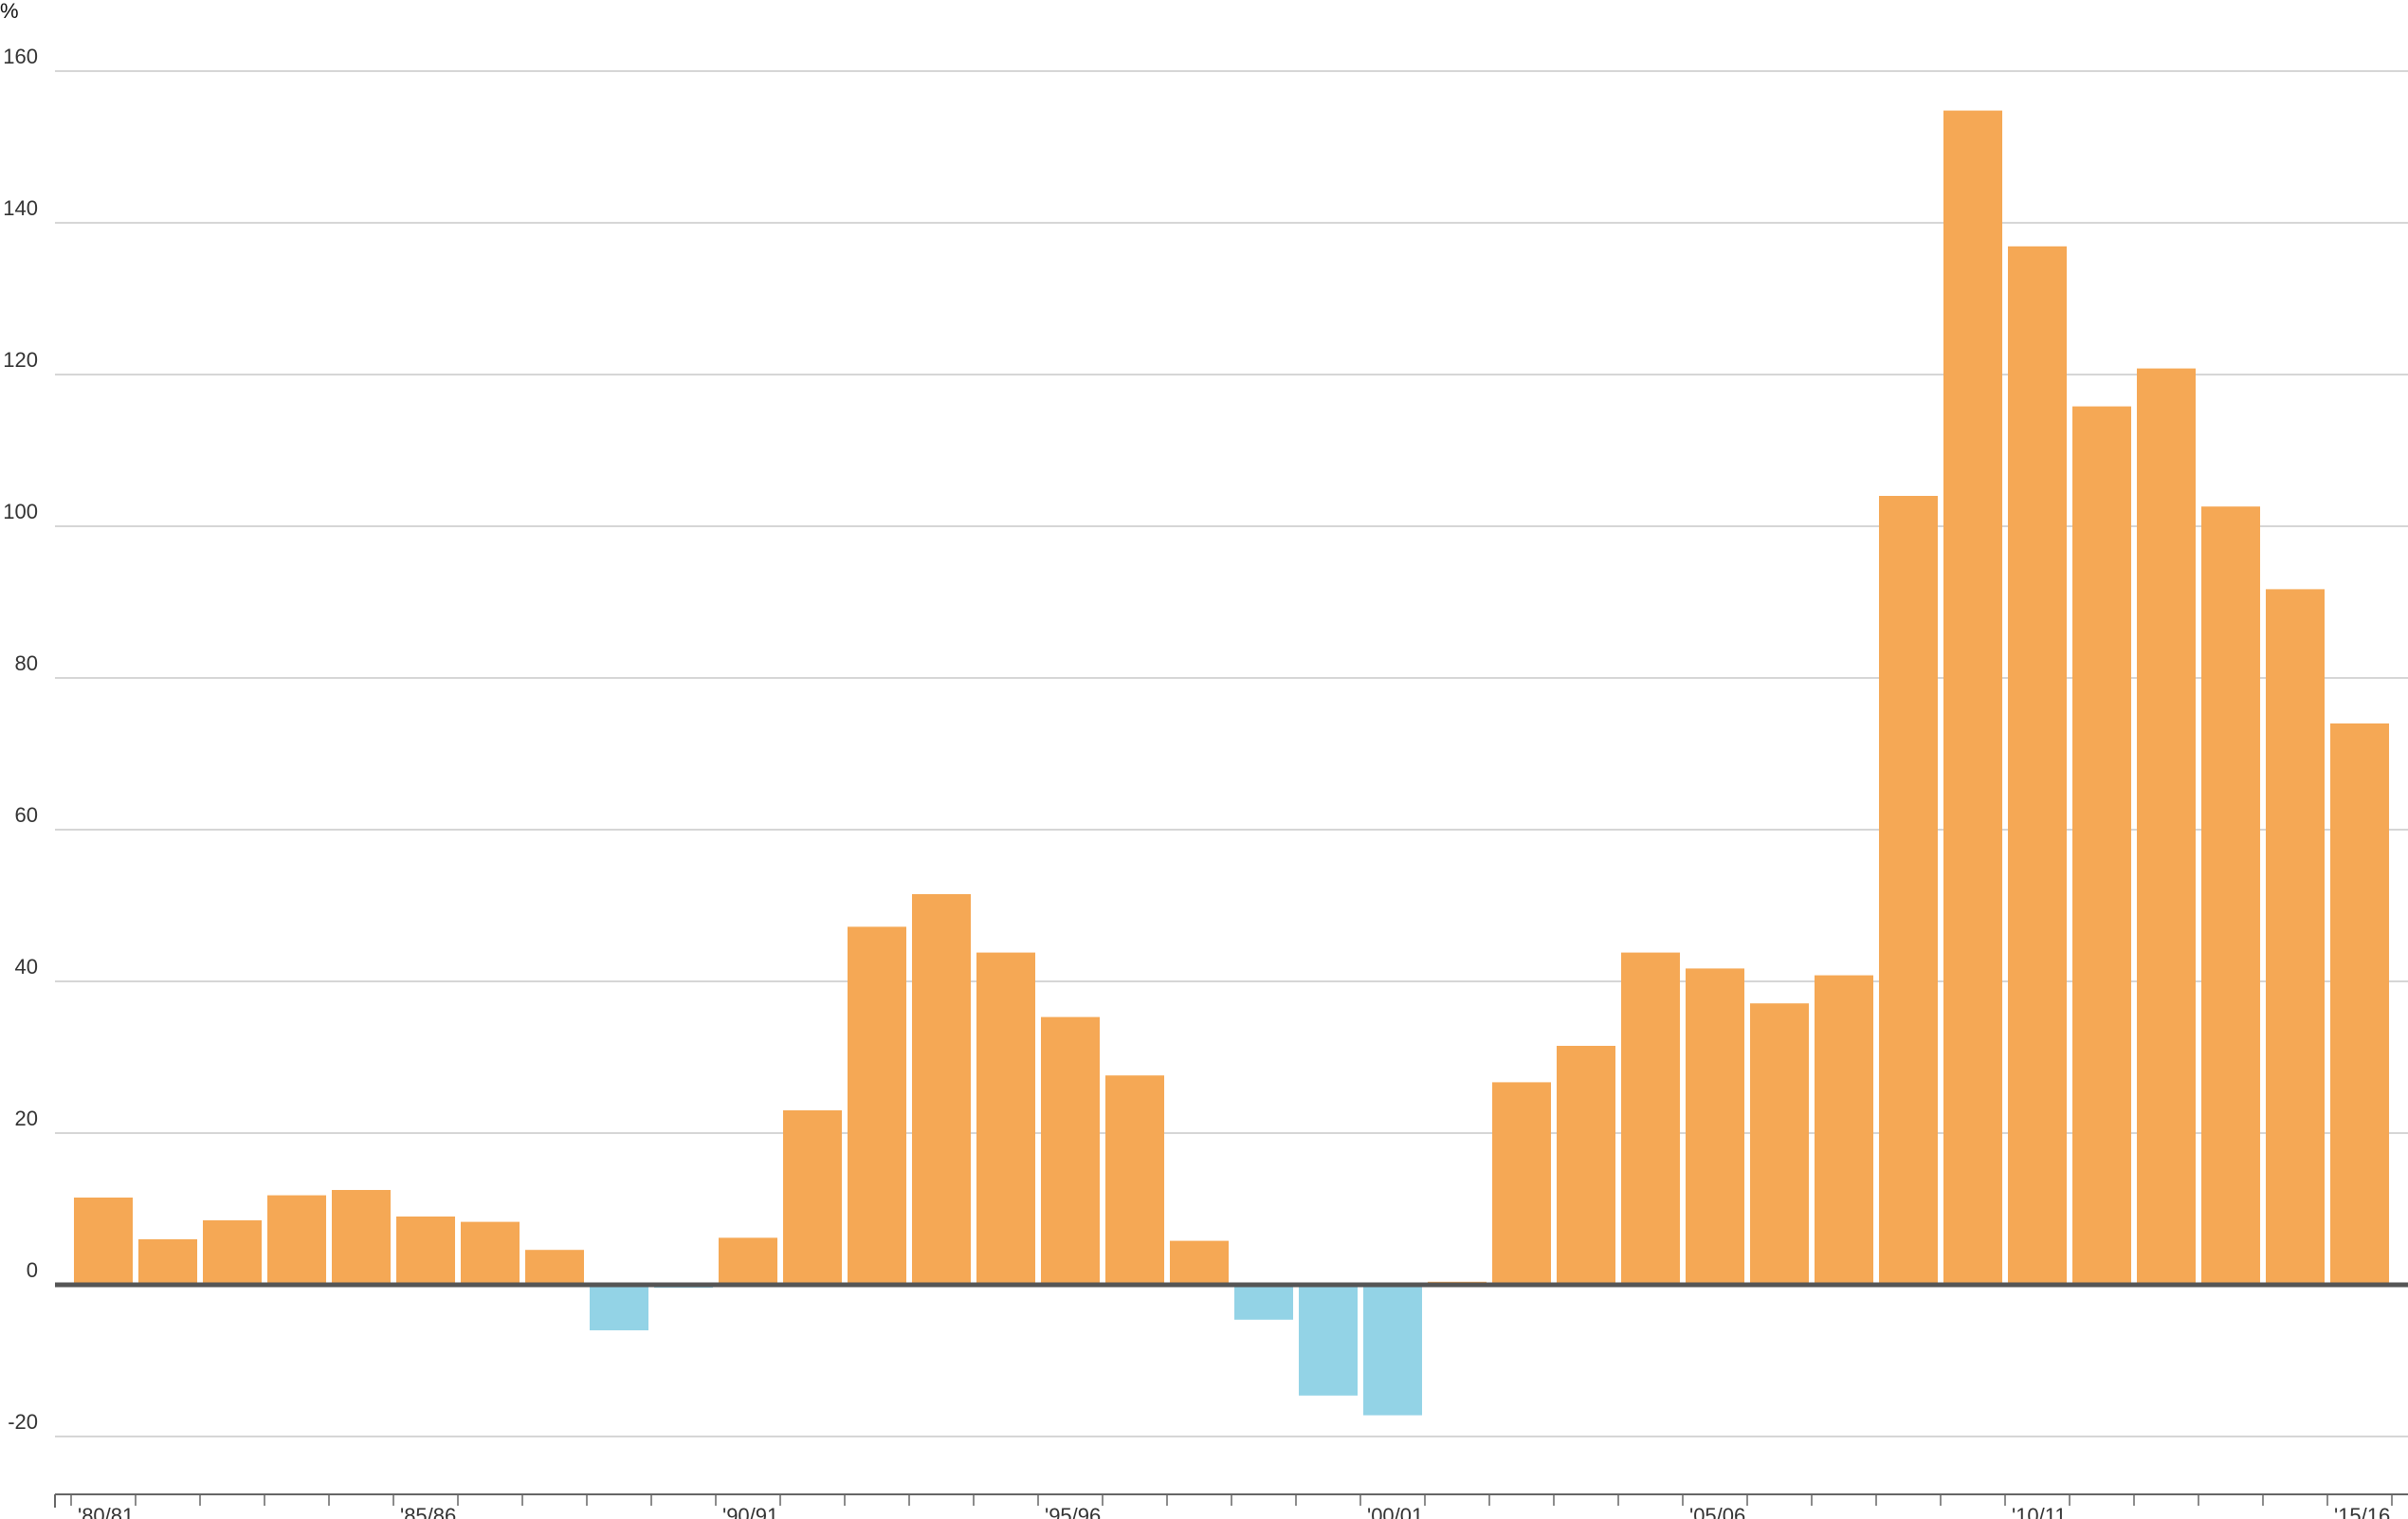 The height and width of the screenshot is (1519, 2408). I want to click on x-tick-label: '95/96, so click(1073, 1512).